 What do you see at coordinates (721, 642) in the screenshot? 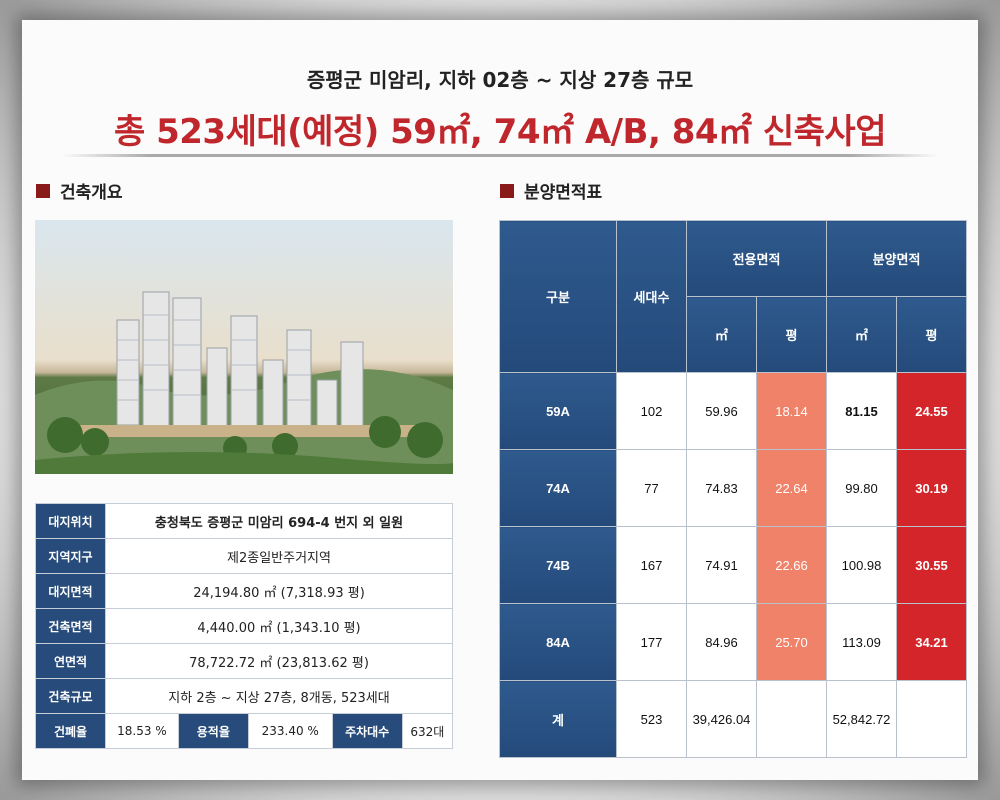
I see `exclusive-sqm-cell: 84.96` at bounding box center [721, 642].